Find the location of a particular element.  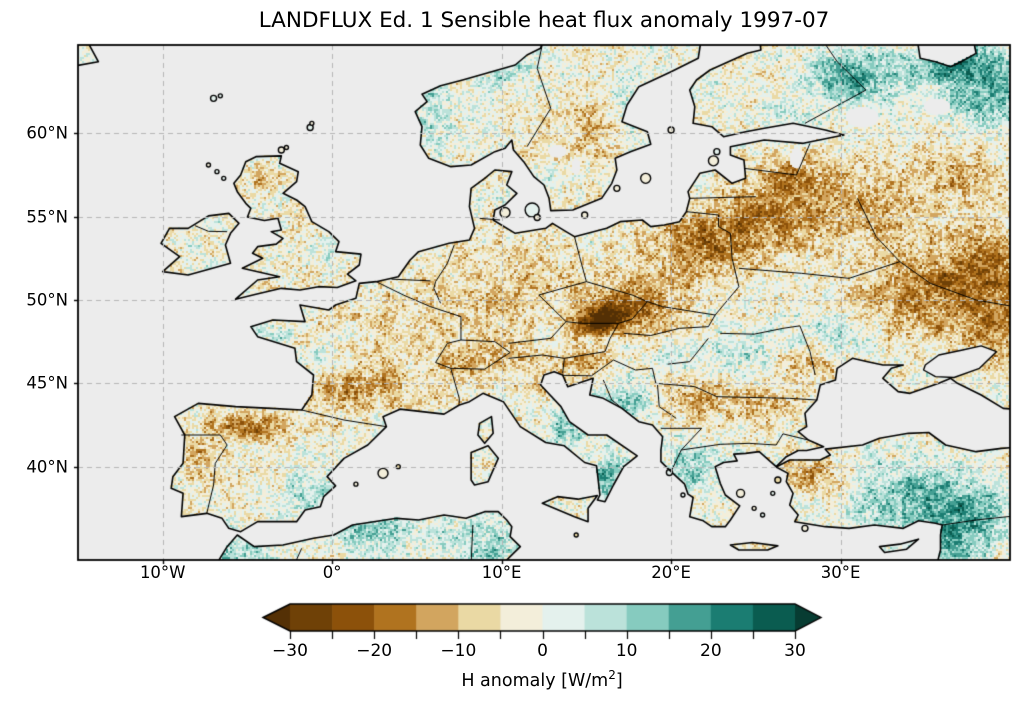

y-tick-label: 40°N is located at coordinates (47, 467).